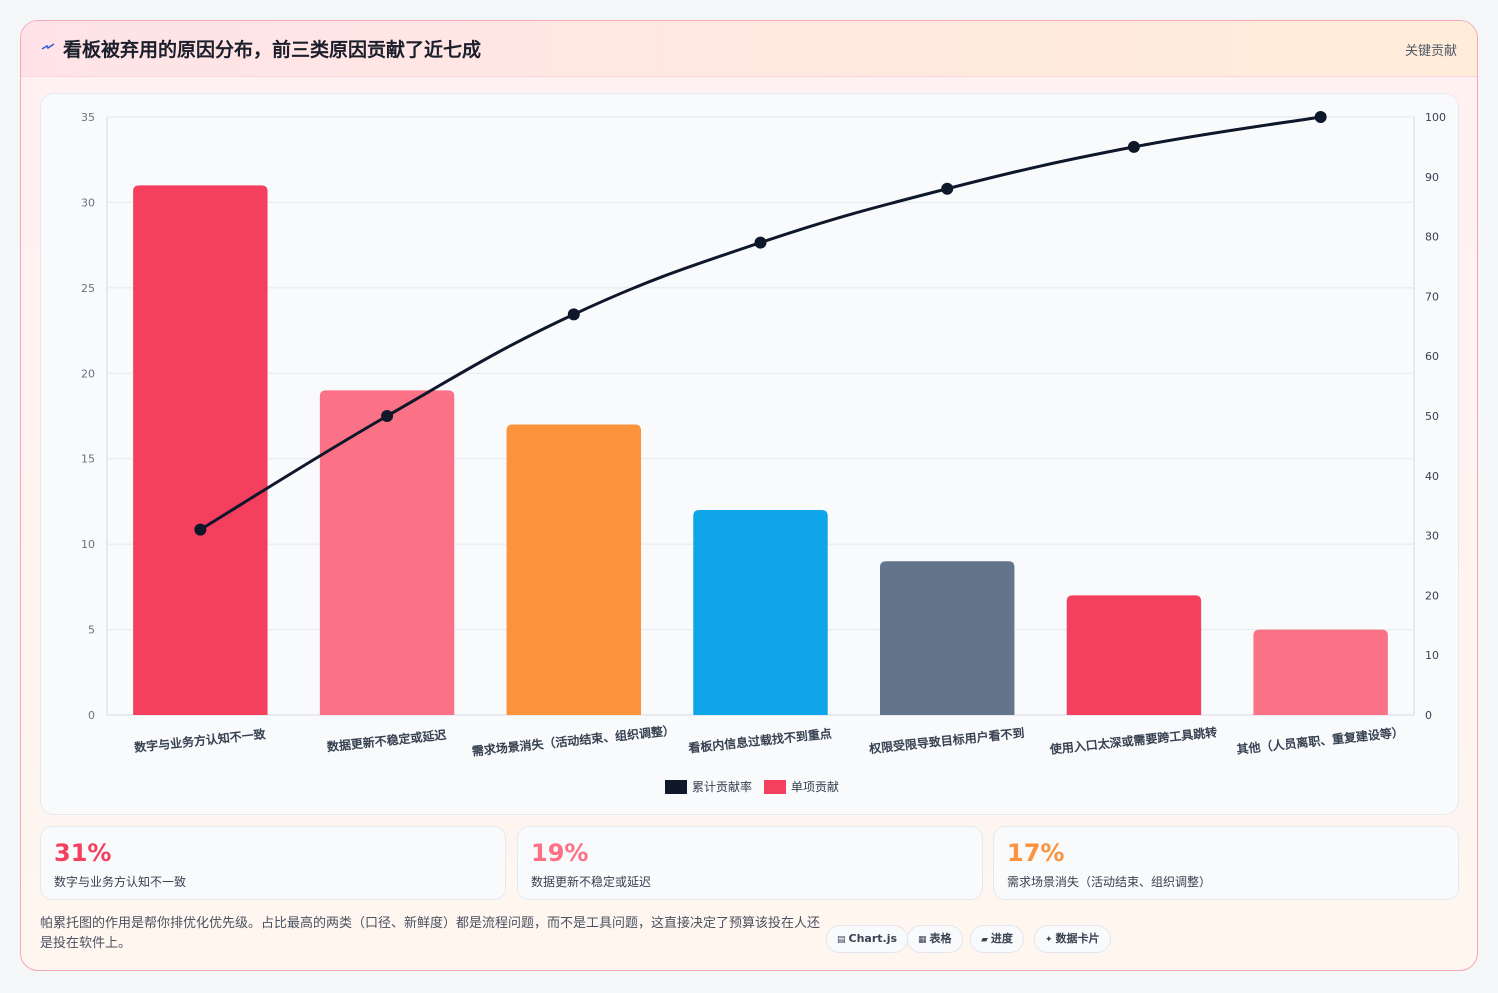 The height and width of the screenshot is (993, 1498). Describe the element at coordinates (1432, 356) in the screenshot. I see `y-right-tick-label: 60` at that location.